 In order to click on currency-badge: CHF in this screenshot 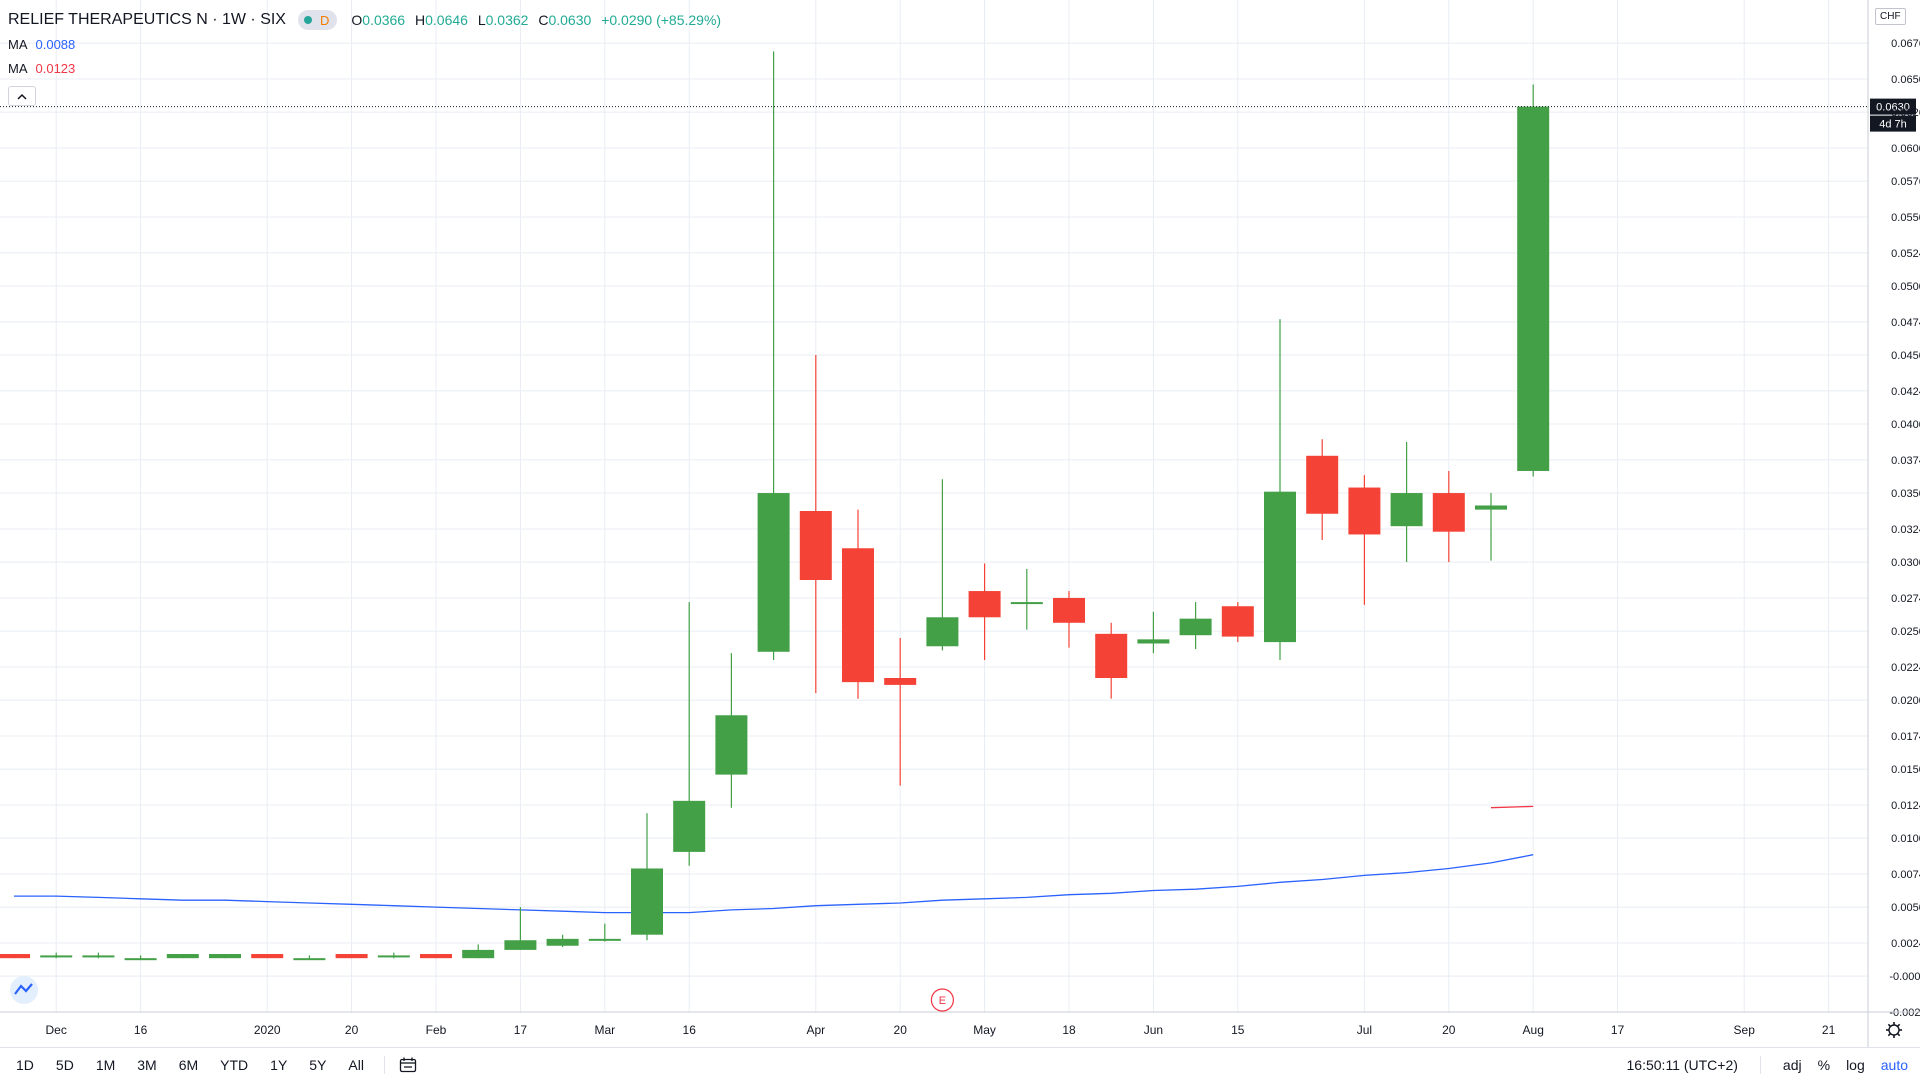, I will do `click(1890, 16)`.